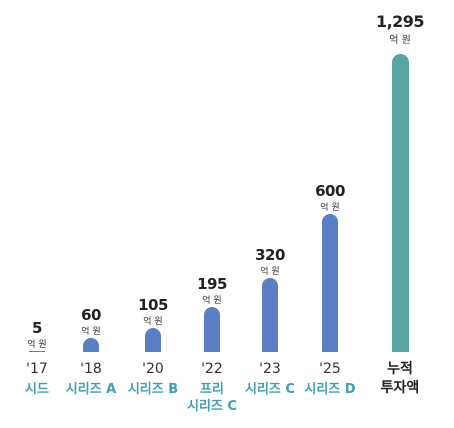 This screenshot has height=428, width=454. What do you see at coordinates (400, 378) in the screenshot?
I see `total-label: 누적 투자액` at bounding box center [400, 378].